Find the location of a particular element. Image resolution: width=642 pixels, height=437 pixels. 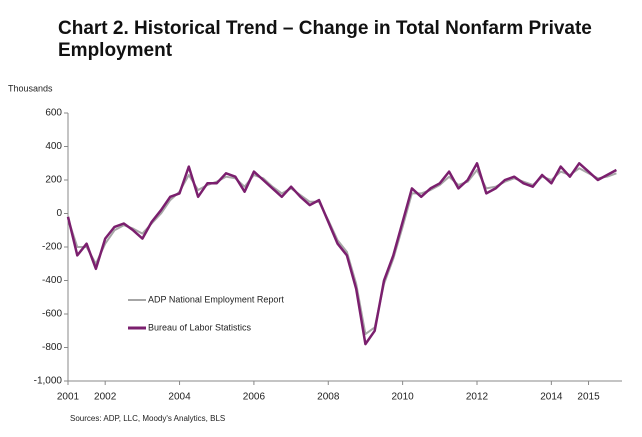

y-tick-label: -400 is located at coordinates (52, 280).